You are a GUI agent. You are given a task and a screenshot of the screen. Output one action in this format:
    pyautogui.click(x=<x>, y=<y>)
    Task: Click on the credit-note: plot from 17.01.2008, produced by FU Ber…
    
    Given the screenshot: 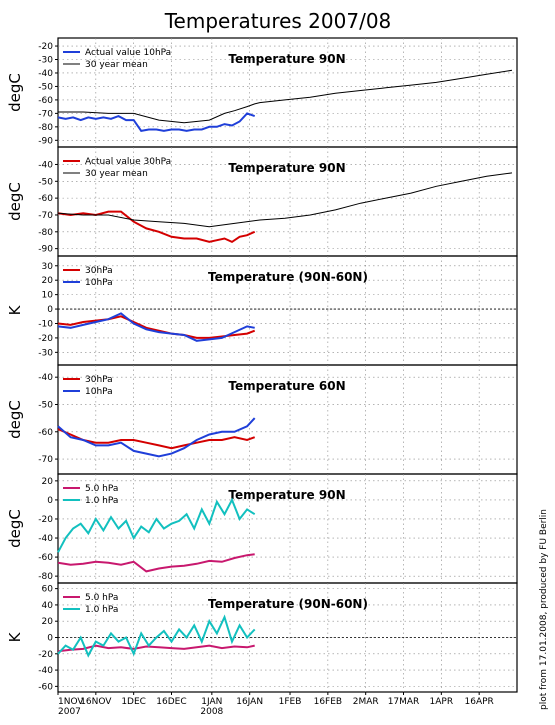 What is the action you would take?
    pyautogui.click(x=544, y=609)
    